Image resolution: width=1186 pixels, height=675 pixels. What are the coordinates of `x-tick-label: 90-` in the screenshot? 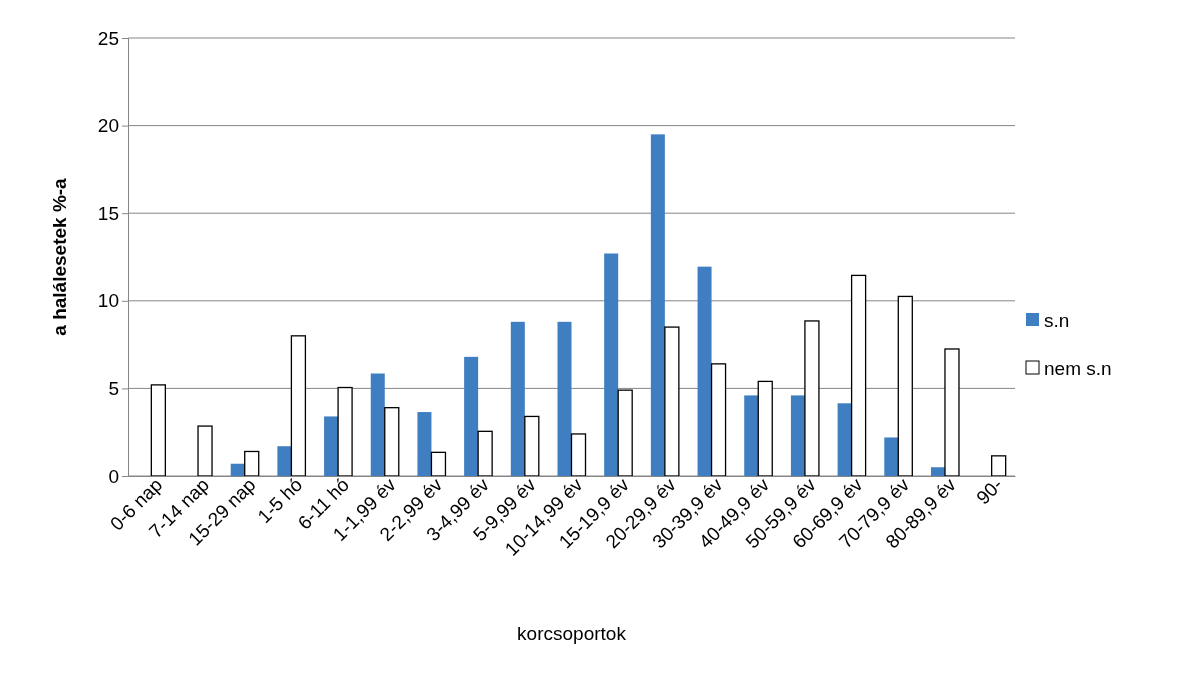 It's located at (989, 491).